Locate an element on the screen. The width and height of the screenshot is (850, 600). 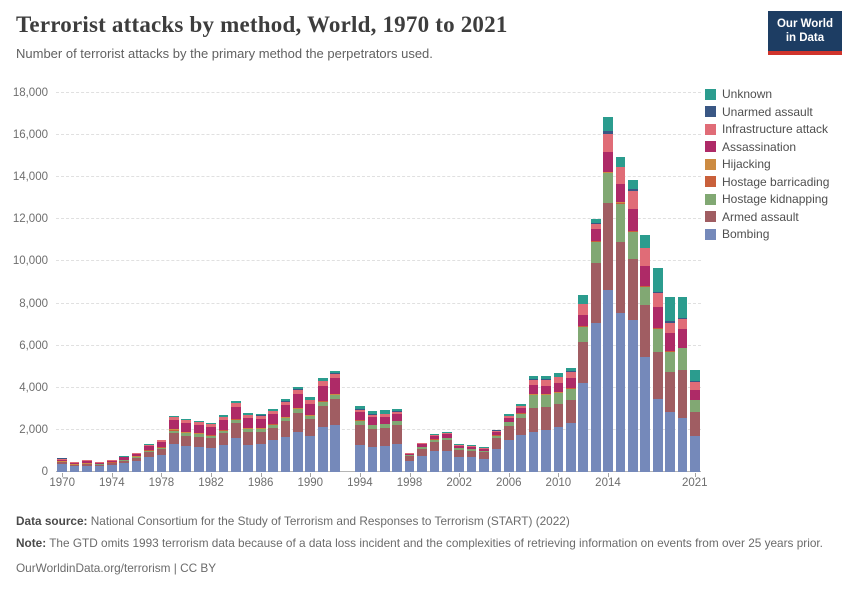
bar-1975 is located at coordinates (124, 464).